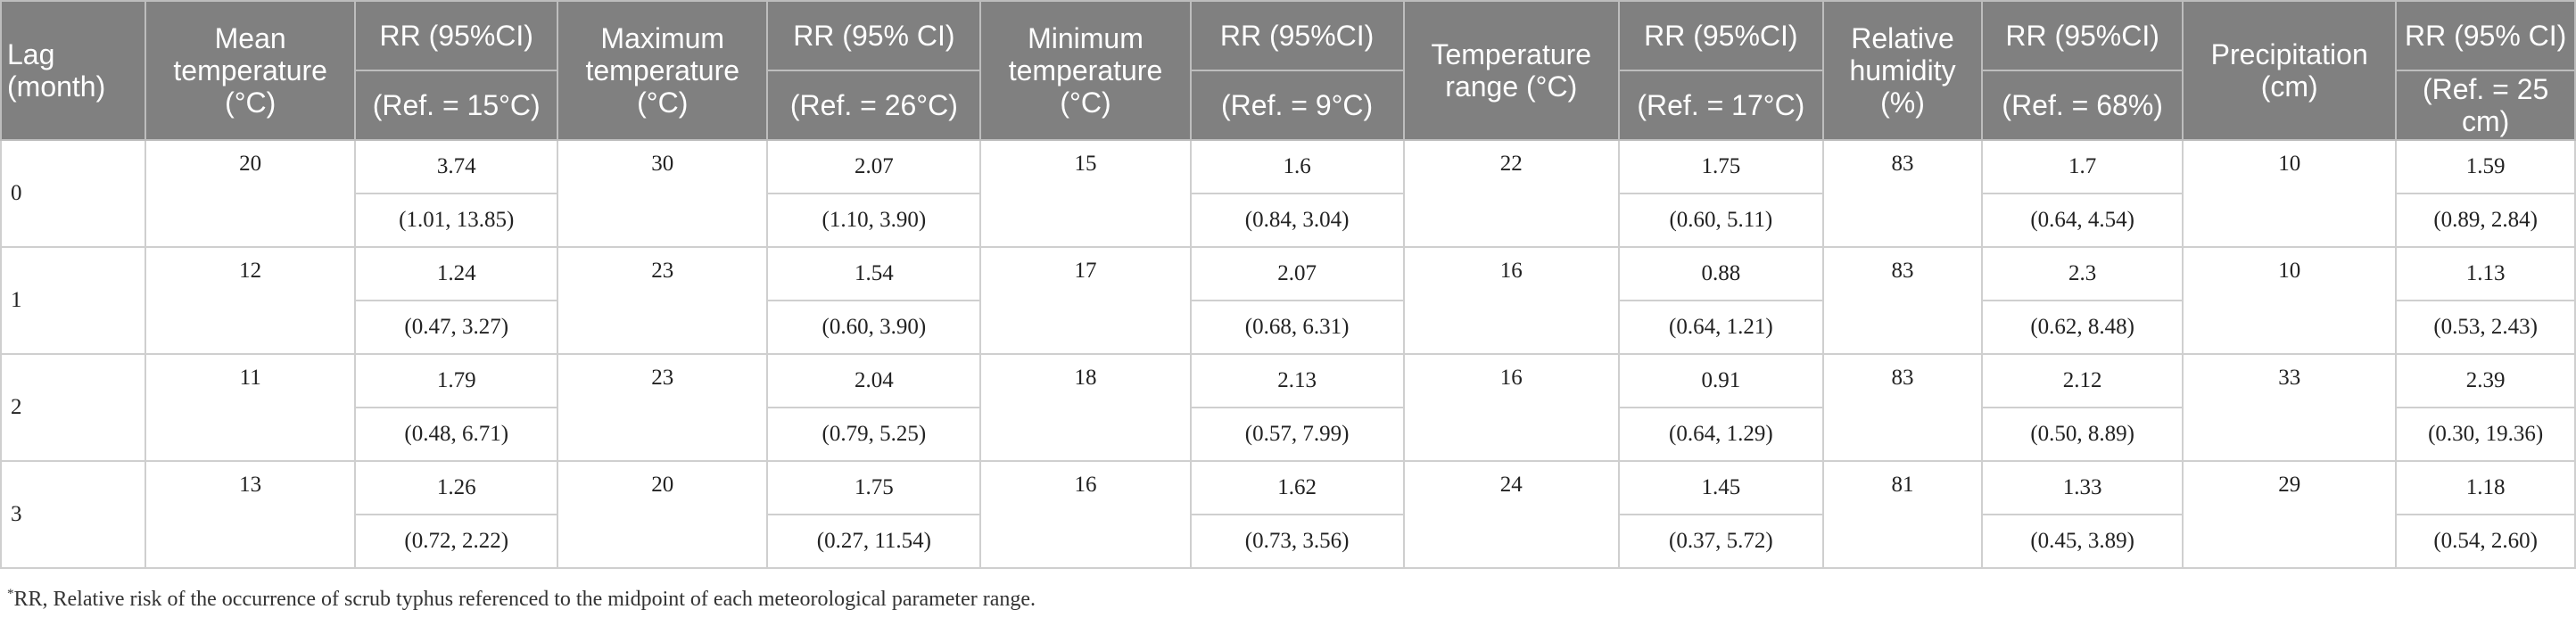  I want to click on min-temperature-cell: 16, so click(1086, 514).